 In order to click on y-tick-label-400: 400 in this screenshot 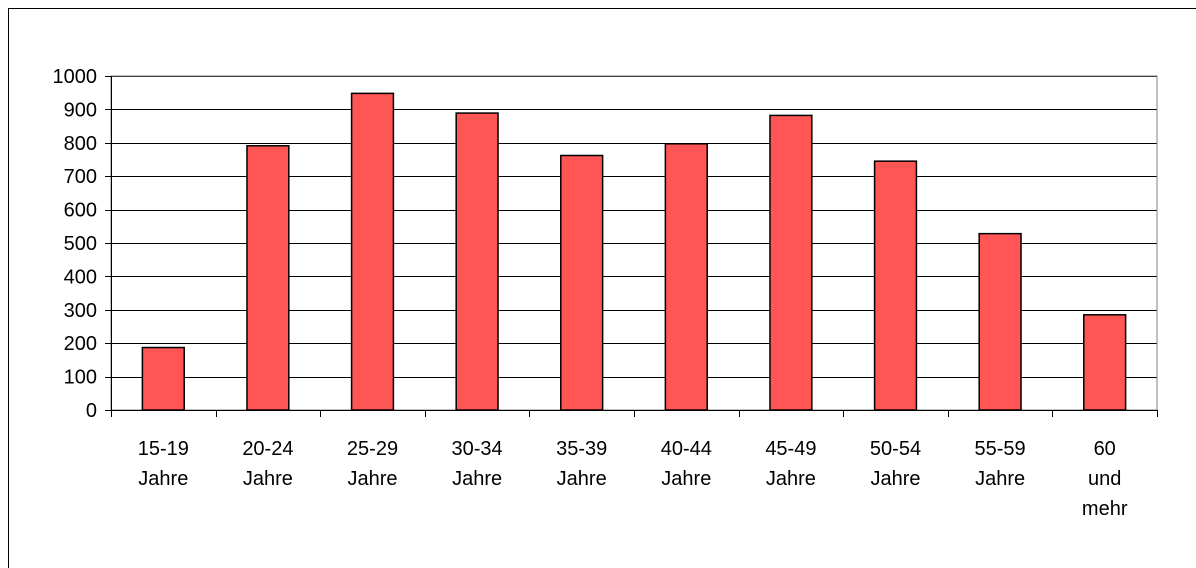, I will do `click(80, 277)`.